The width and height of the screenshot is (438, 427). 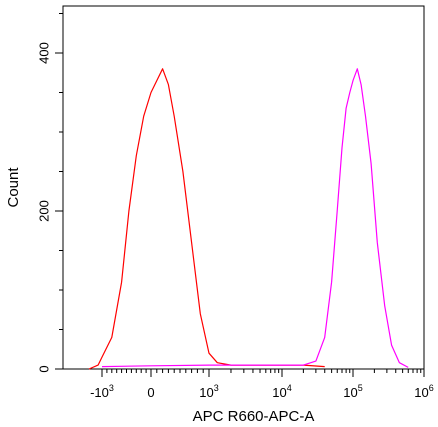 I want to click on x-tick-label: 0, so click(x=150, y=392).